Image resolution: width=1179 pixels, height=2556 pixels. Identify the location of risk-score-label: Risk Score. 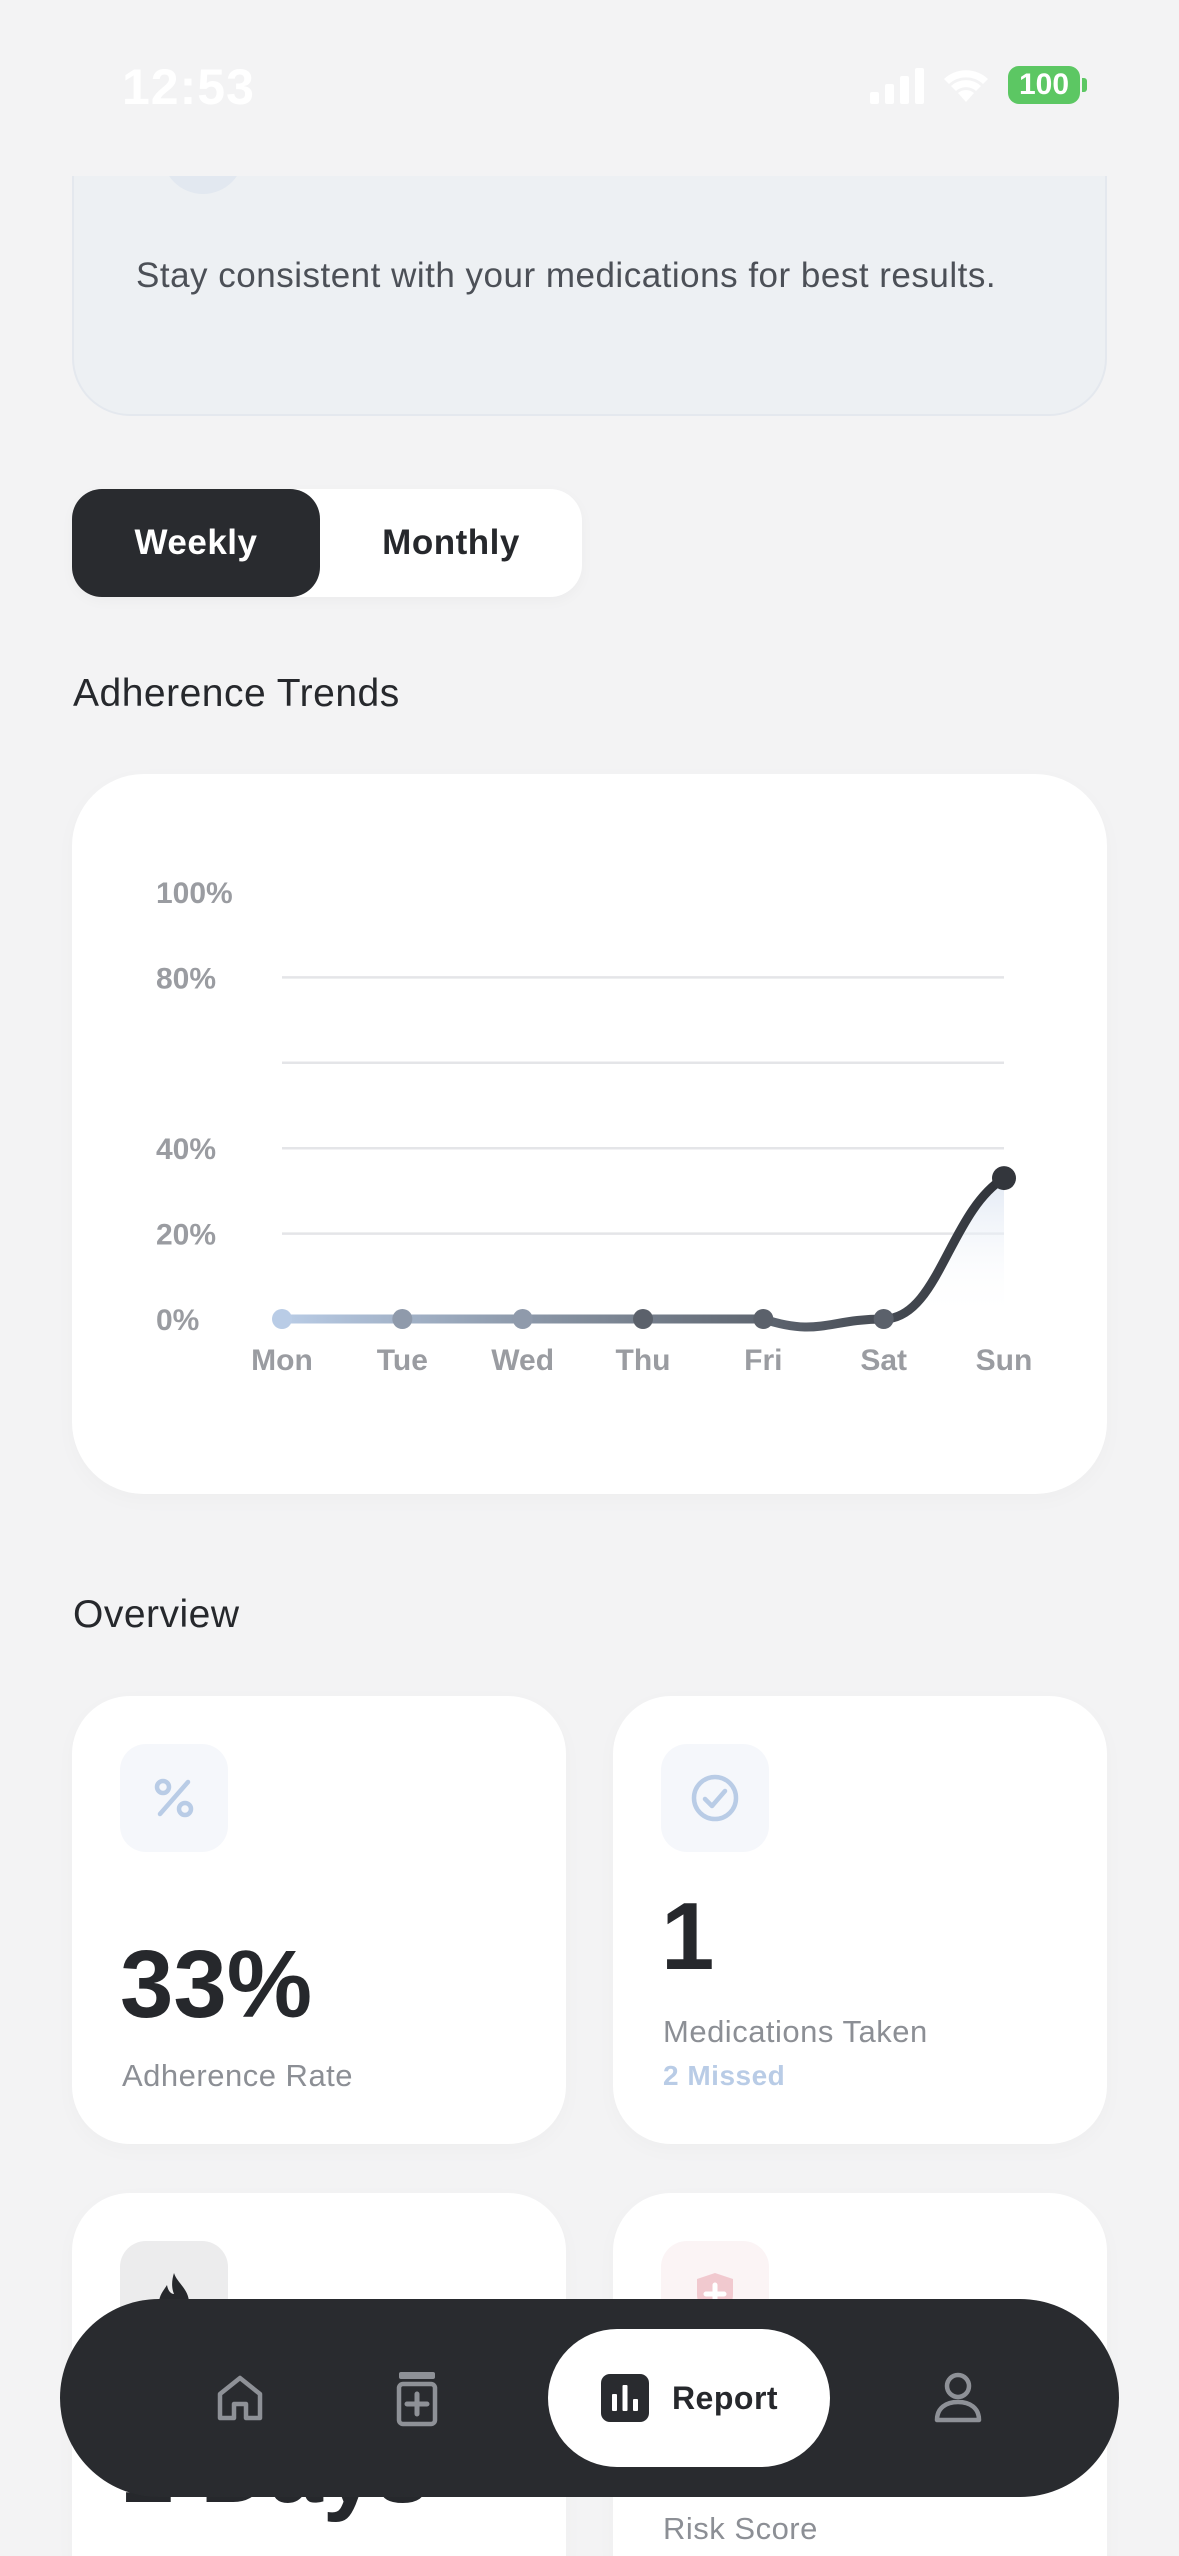
(740, 2528).